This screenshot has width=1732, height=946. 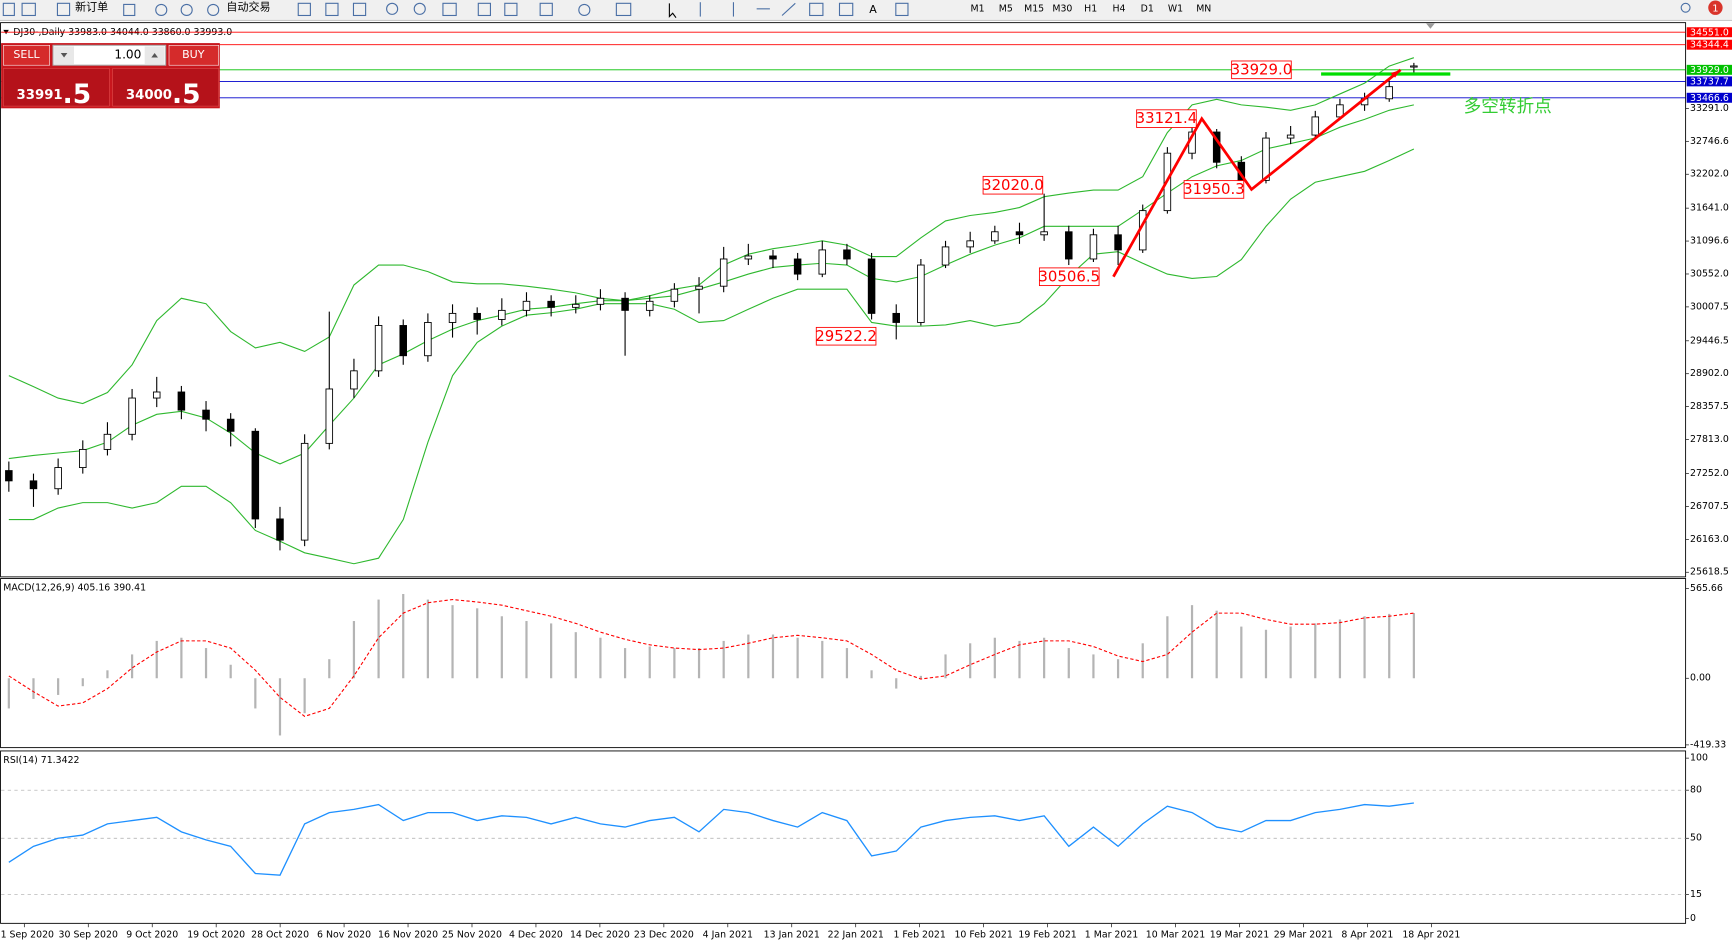 What do you see at coordinates (472, 934) in the screenshot?
I see `x-tick-label: 25 Nov 2020` at bounding box center [472, 934].